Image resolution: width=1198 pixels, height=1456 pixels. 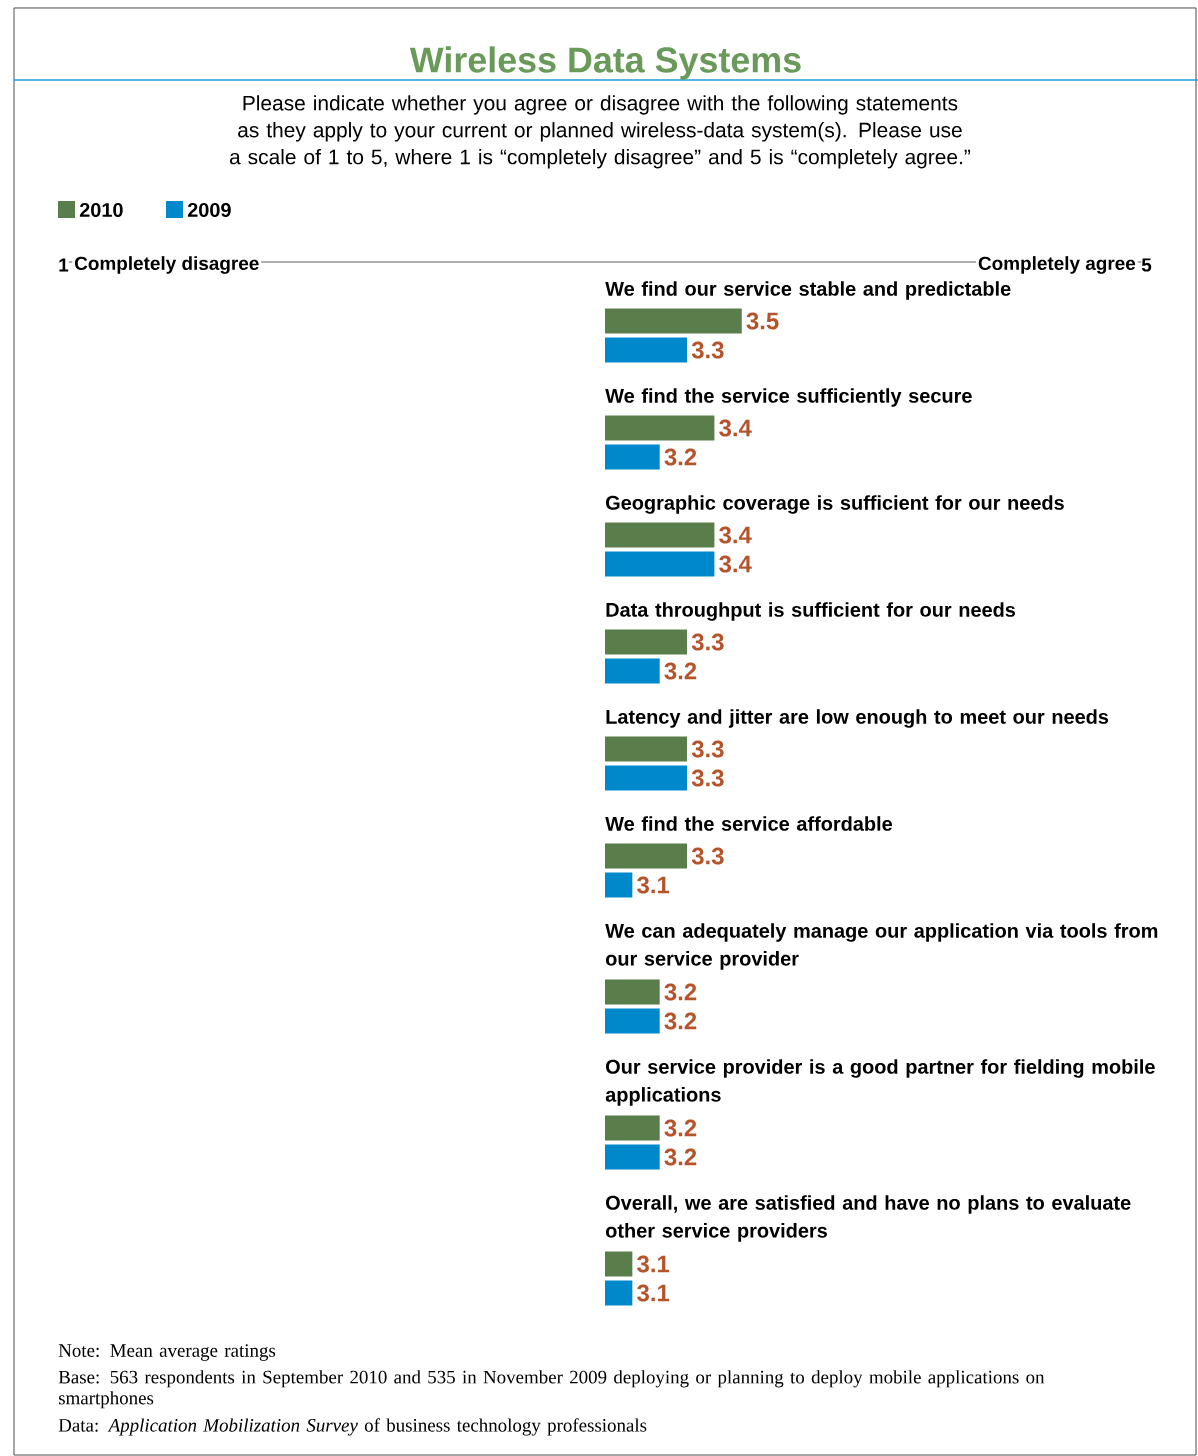 I want to click on data-label: 3.5, so click(x=762, y=321).